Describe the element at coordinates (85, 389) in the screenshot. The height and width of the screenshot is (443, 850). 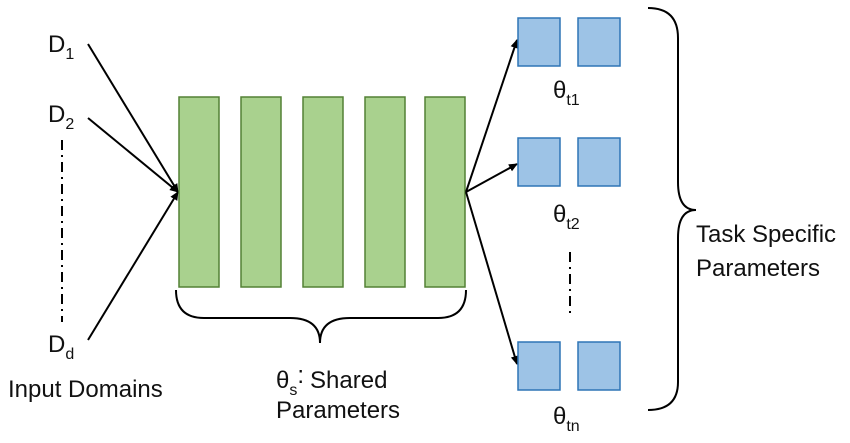
I see `input-domains-caption: Input Domains` at that location.